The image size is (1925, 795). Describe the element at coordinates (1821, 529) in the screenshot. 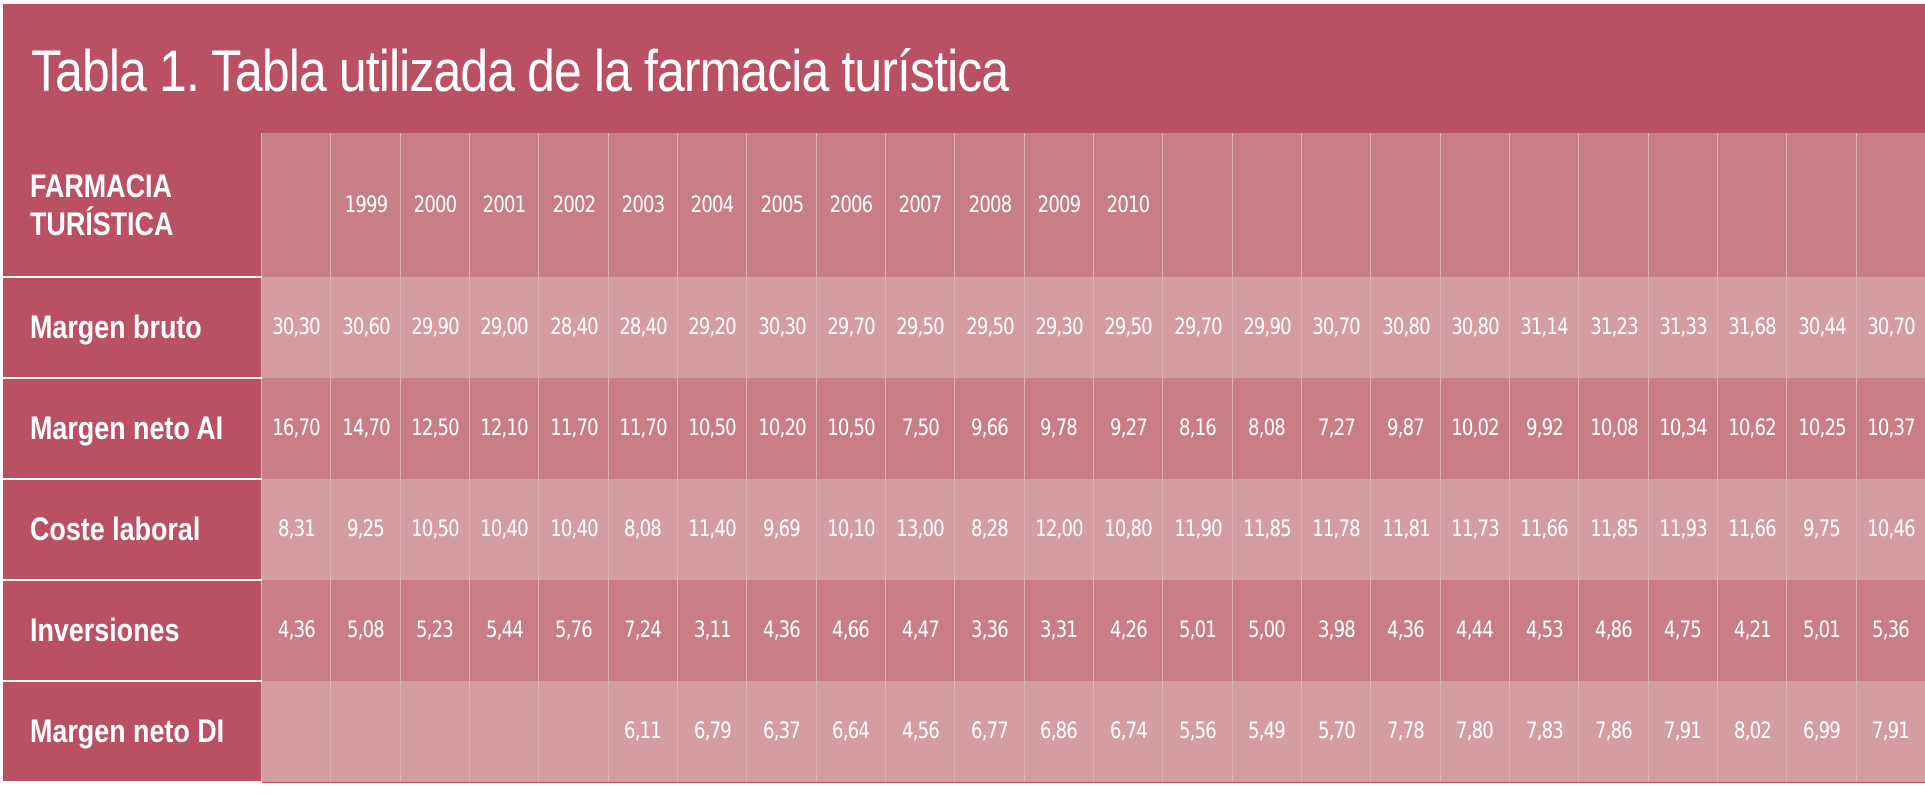

I see `value-cell: 9,75` at that location.